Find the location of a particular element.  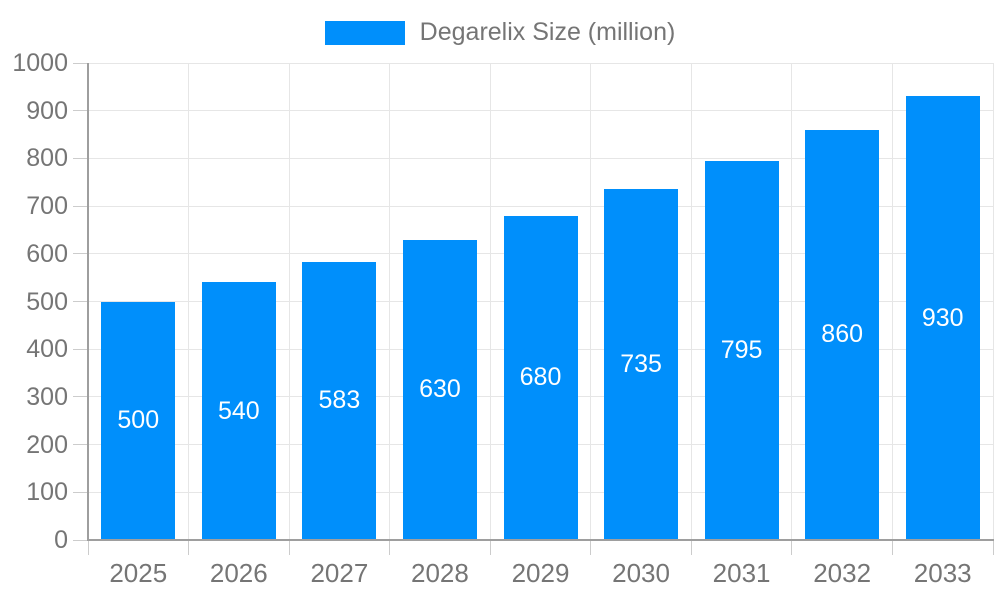

bar: 930 is located at coordinates (942, 318).